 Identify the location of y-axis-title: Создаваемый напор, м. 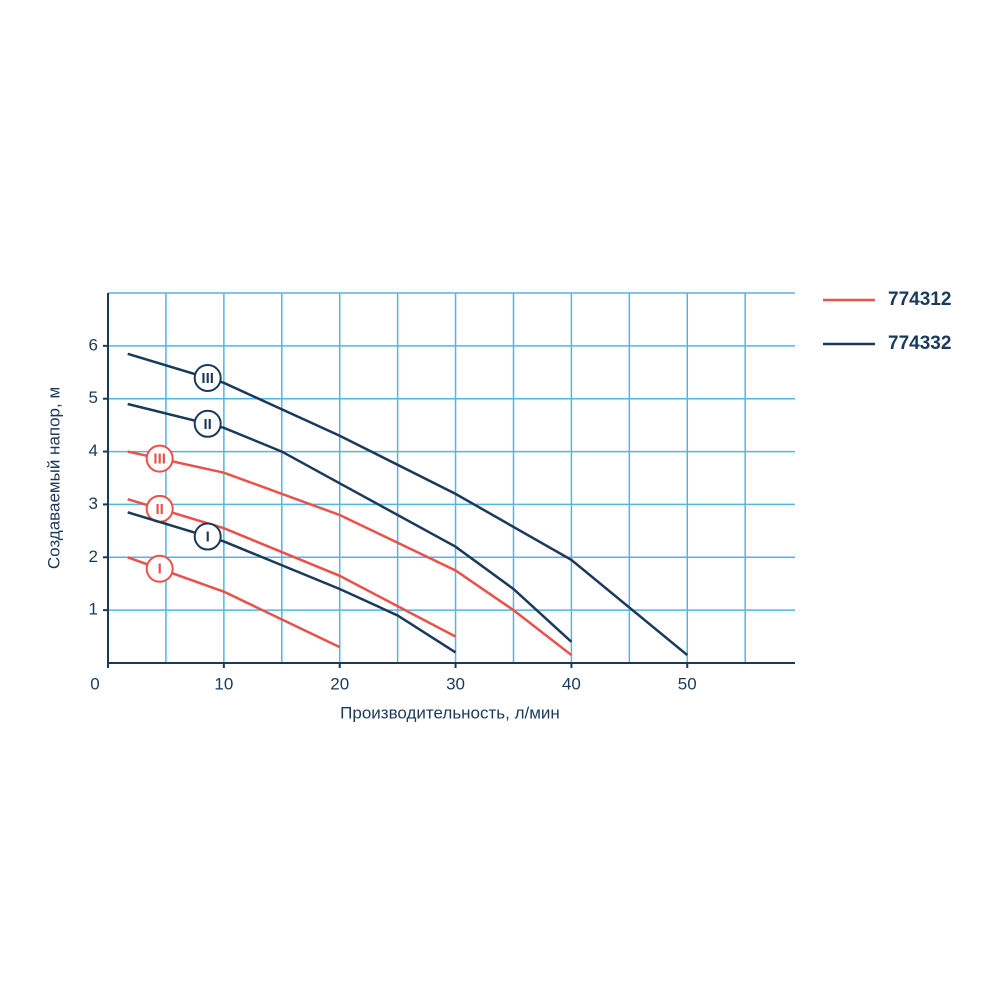
(53, 478).